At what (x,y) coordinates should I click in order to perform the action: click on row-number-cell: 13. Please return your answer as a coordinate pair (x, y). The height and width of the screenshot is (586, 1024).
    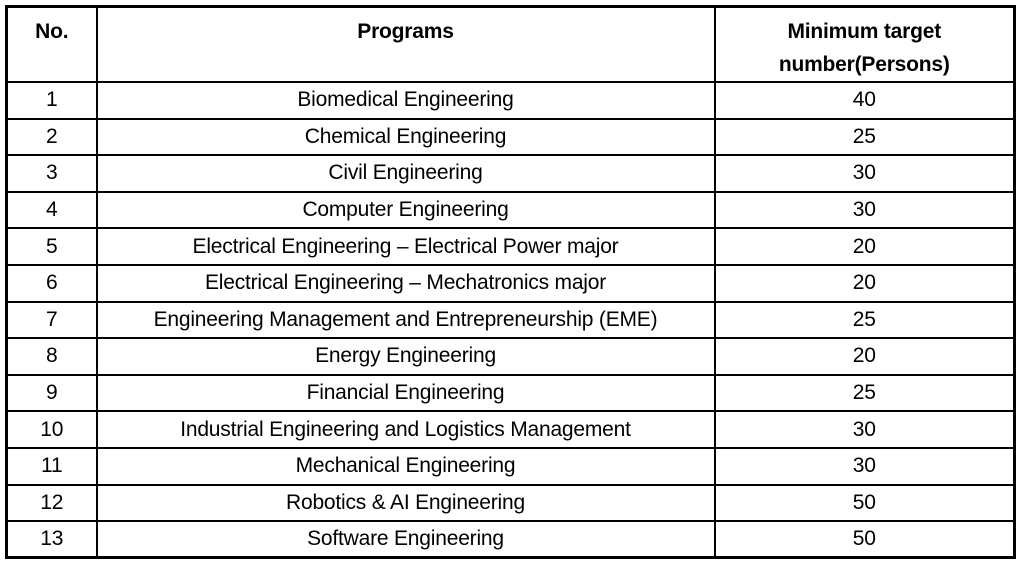
    Looking at the image, I should click on (51, 539).